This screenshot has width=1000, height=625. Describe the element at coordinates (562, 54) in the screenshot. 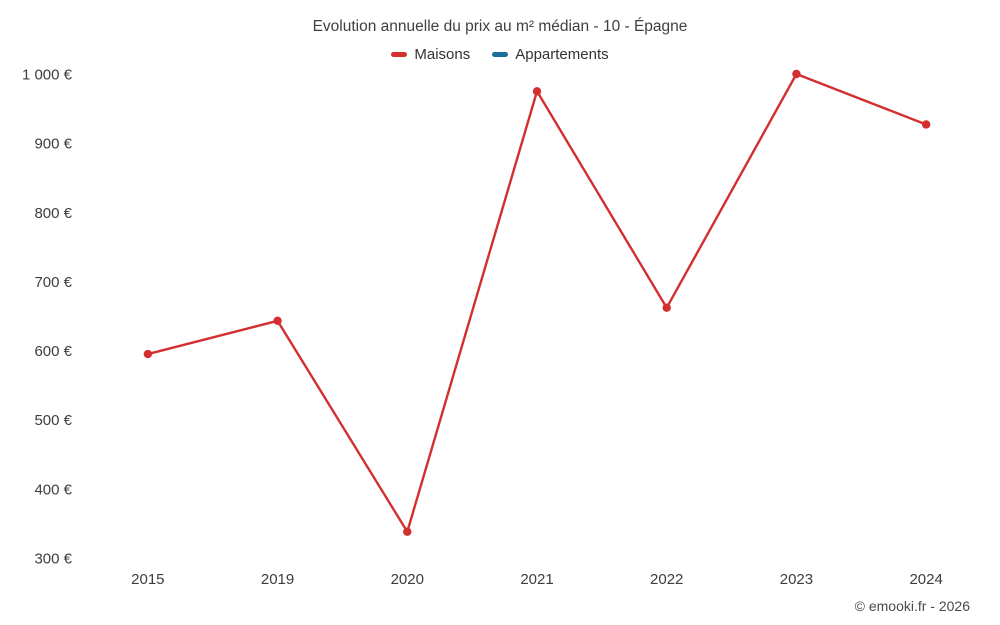

I see `legend-label-appartements: Appartements` at that location.